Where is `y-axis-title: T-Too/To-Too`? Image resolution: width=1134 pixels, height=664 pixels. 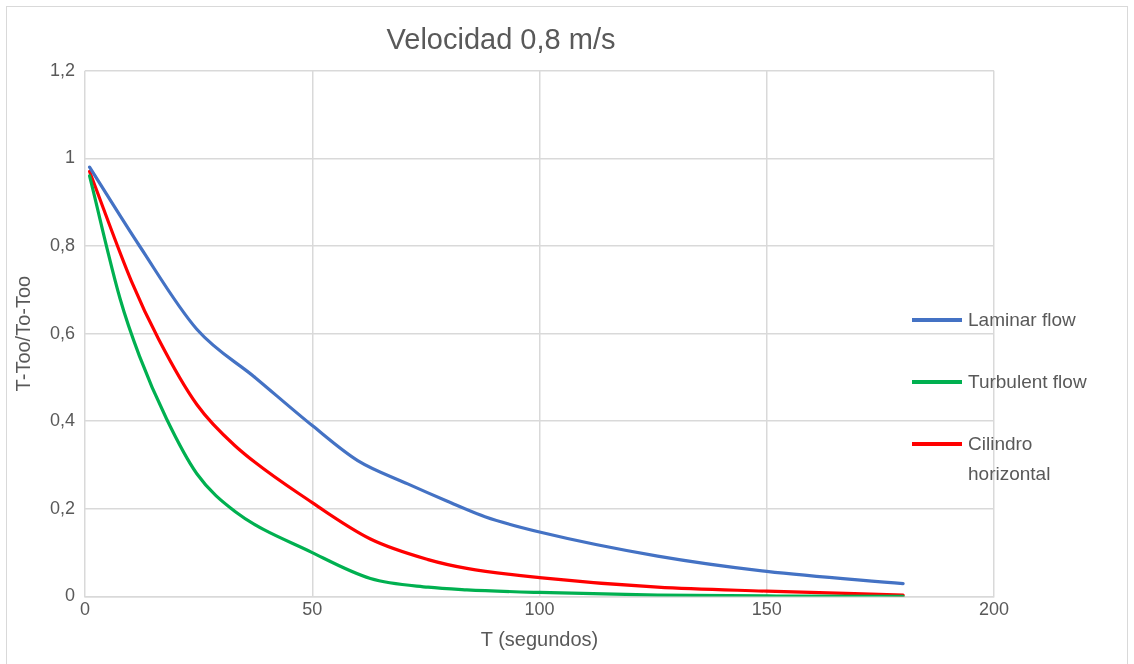
y-axis-title: T-Too/To-Too is located at coordinates (22, 333).